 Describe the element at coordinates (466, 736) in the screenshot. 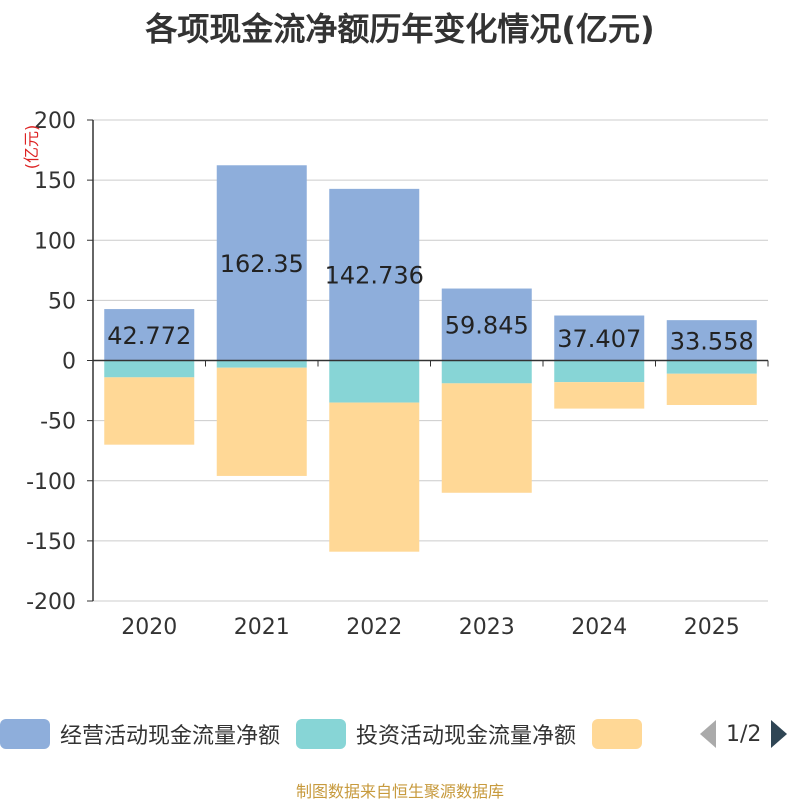

I see `legend-label-investing: 投资活动现金流量净额` at that location.